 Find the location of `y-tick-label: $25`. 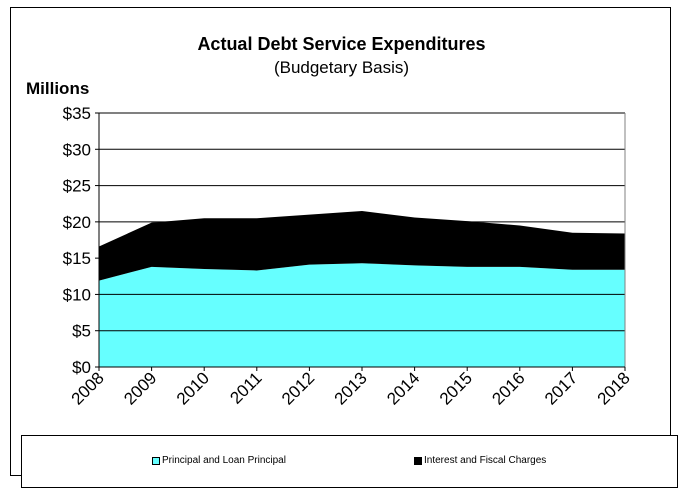

y-tick-label: $25 is located at coordinates (77, 186).